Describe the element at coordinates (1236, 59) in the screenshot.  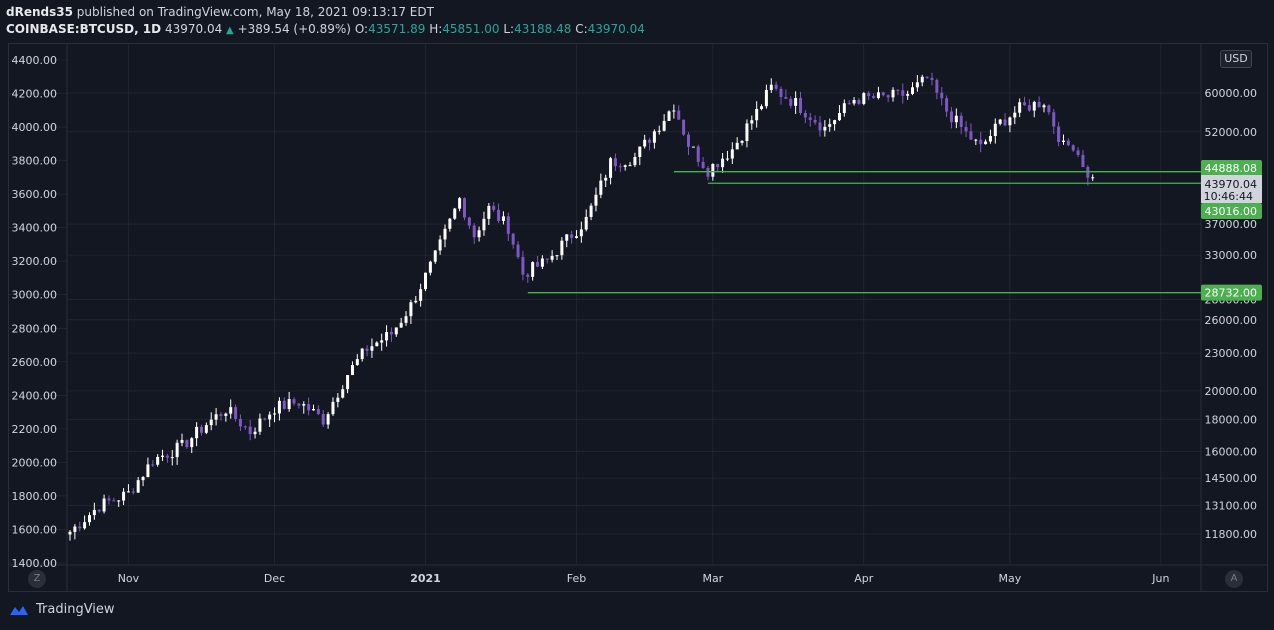
I see `currency-button: USD` at that location.